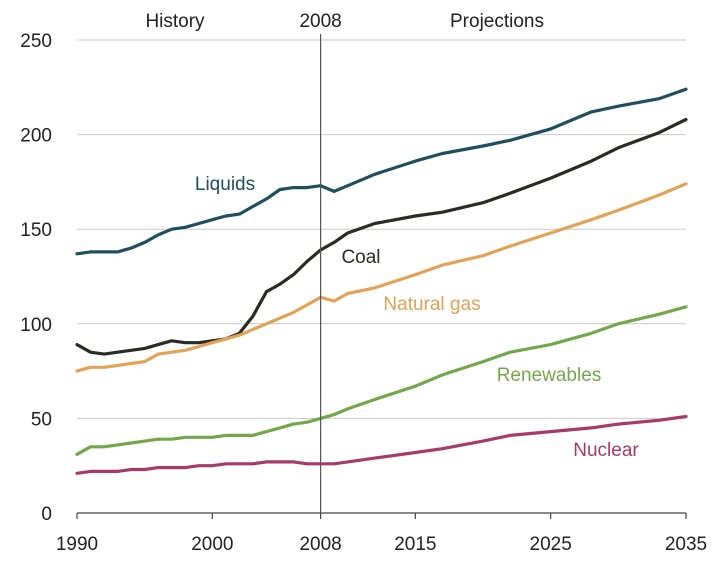 This screenshot has height=569, width=712. Describe the element at coordinates (431, 304) in the screenshot. I see `series-label-natural-gas: Natural gas` at that location.